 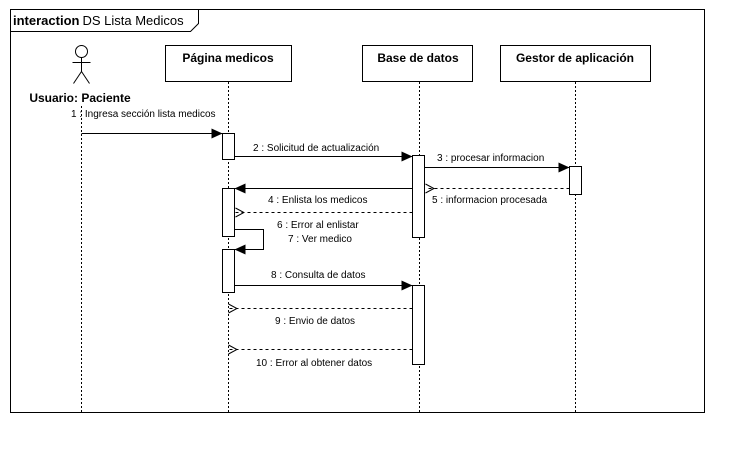 What do you see at coordinates (143, 114) in the screenshot?
I see `message-1-label: 1 : Ingresa sección lista medicos` at bounding box center [143, 114].